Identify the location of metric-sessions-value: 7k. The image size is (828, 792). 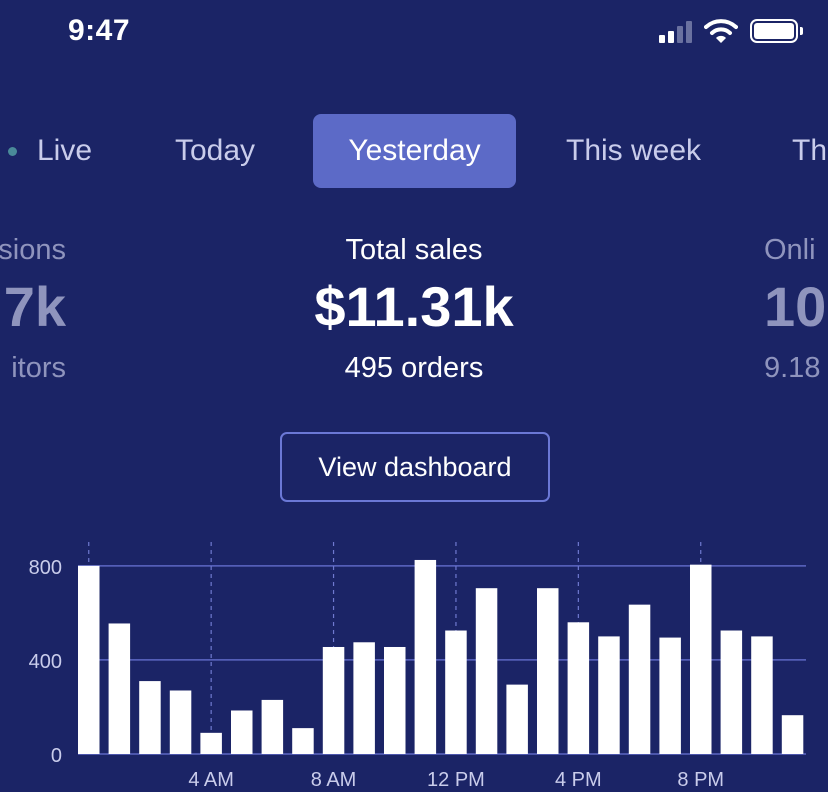
(34, 306).